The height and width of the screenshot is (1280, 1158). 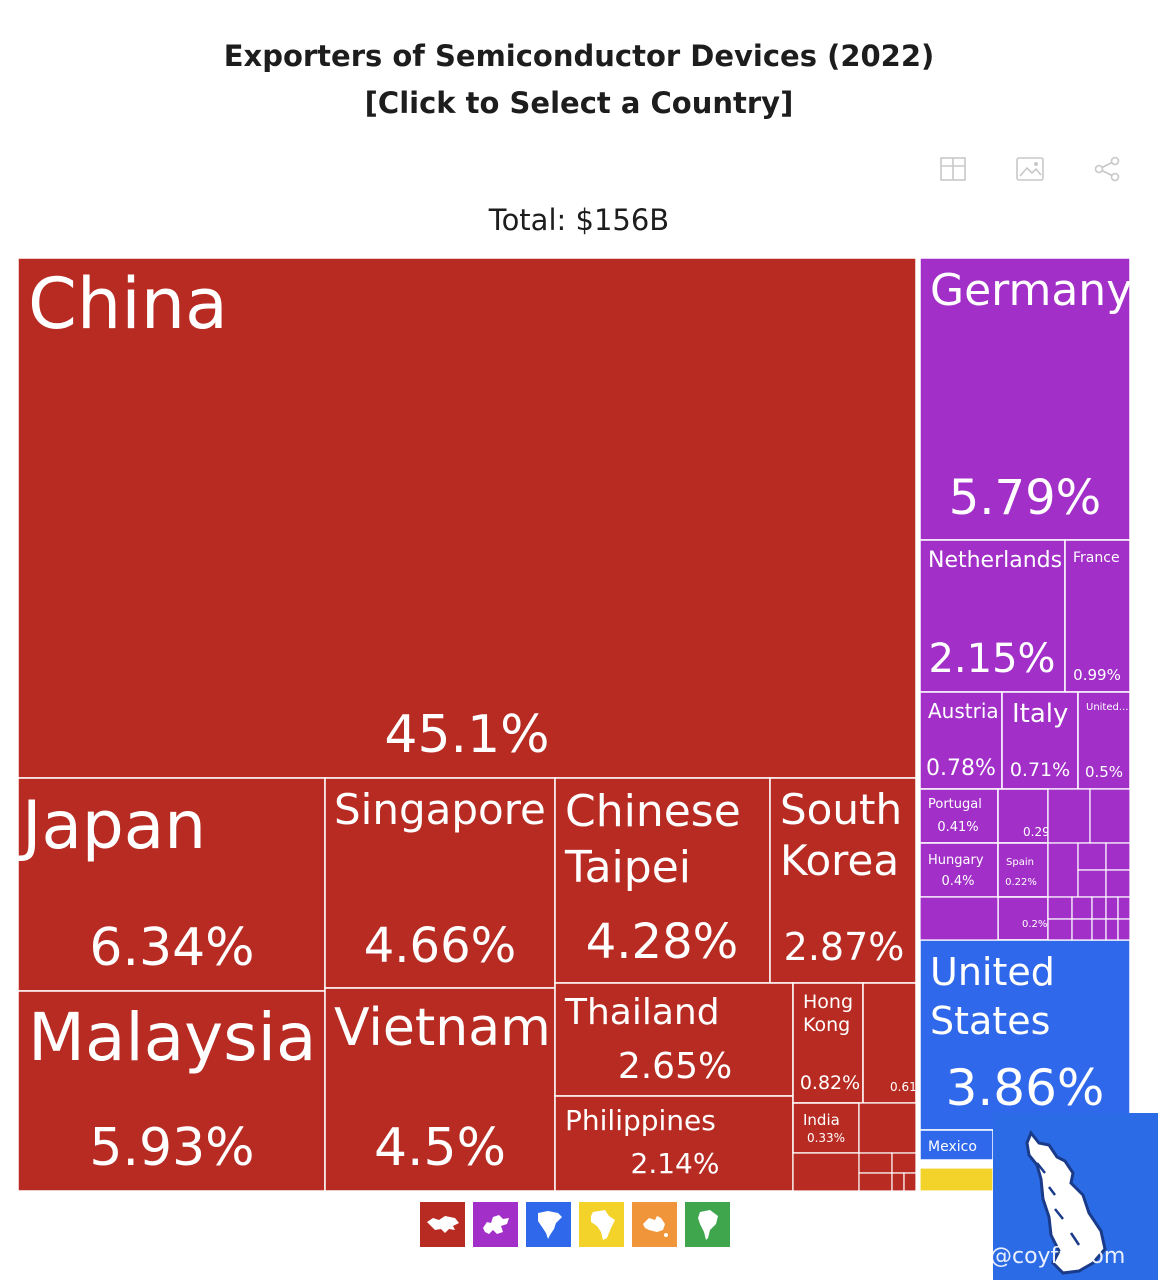 I want to click on tile-label-hong-kong-2: Kong, so click(x=826, y=1025).